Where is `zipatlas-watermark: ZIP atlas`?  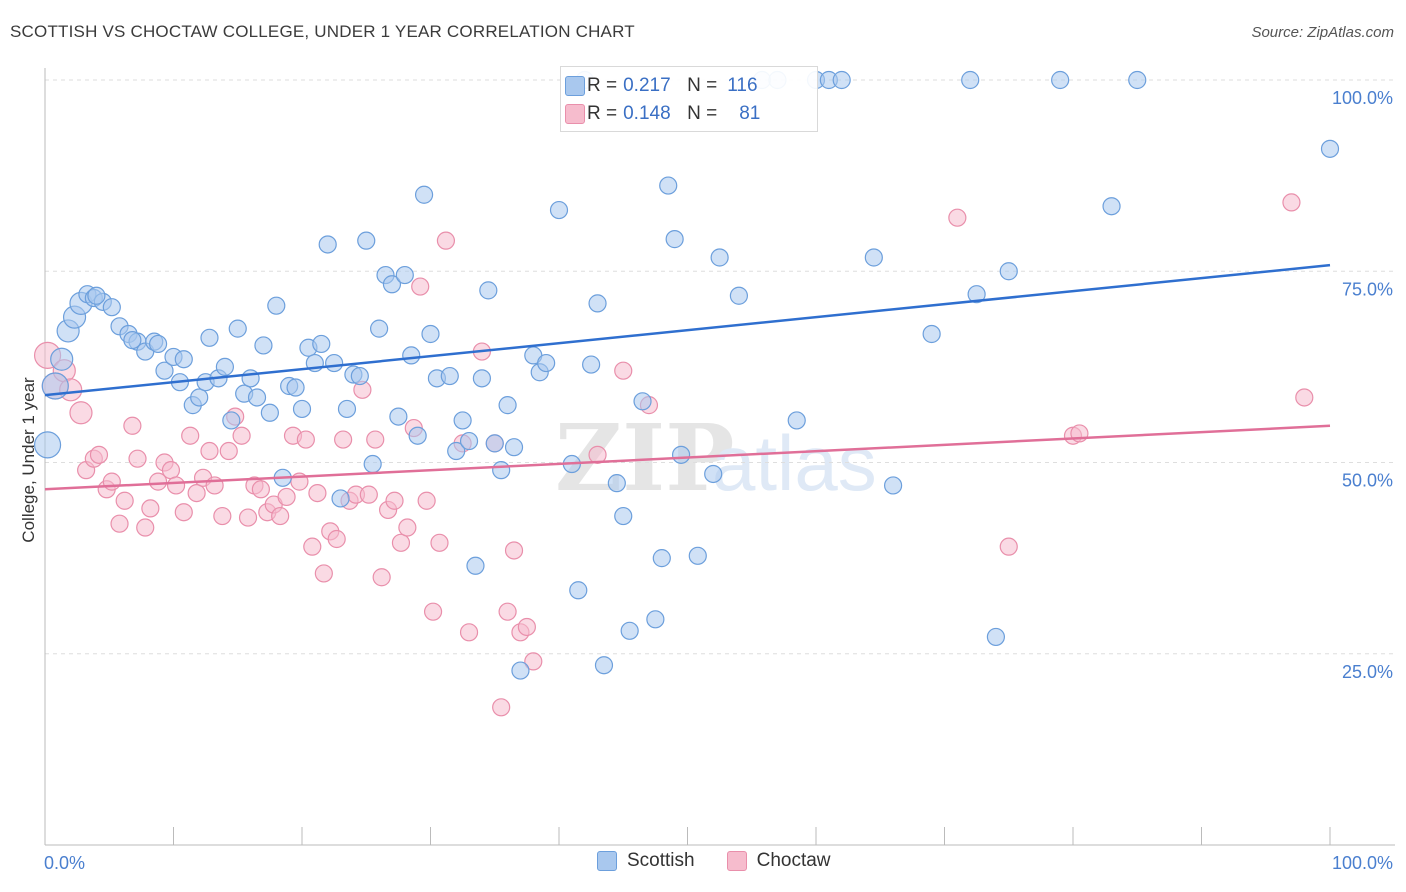 zipatlas-watermark: ZIP atlas is located at coordinates (716, 458).